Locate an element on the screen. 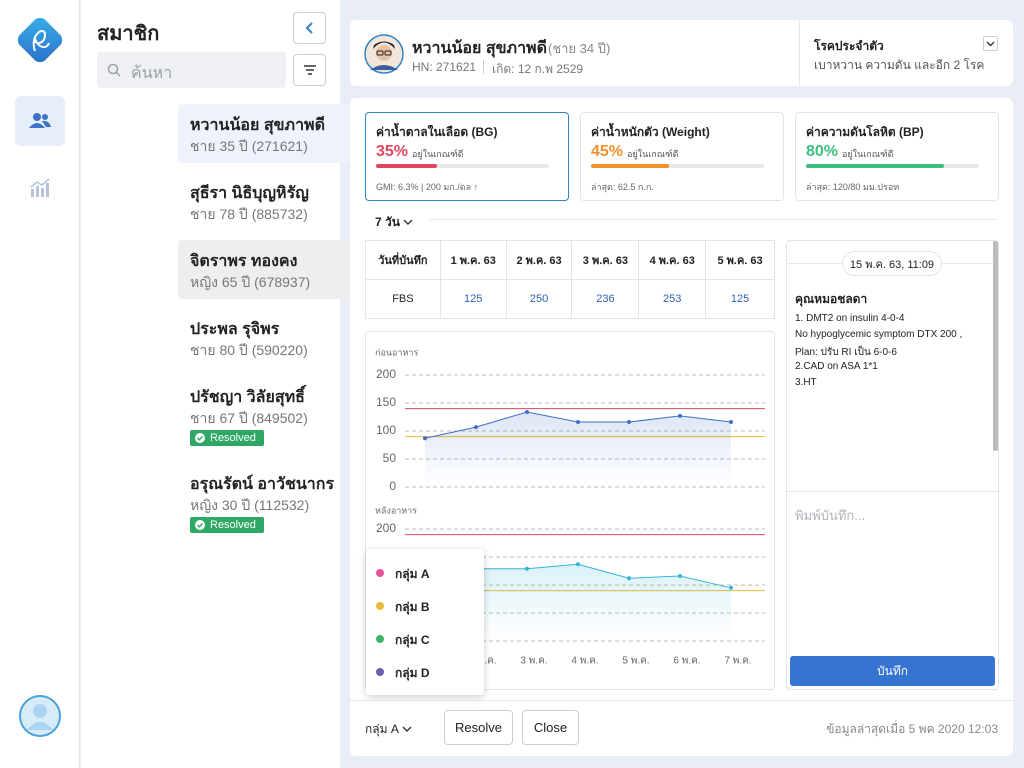 This screenshot has height=768, width=1024. range-label: 7 วัน is located at coordinates (387, 222).